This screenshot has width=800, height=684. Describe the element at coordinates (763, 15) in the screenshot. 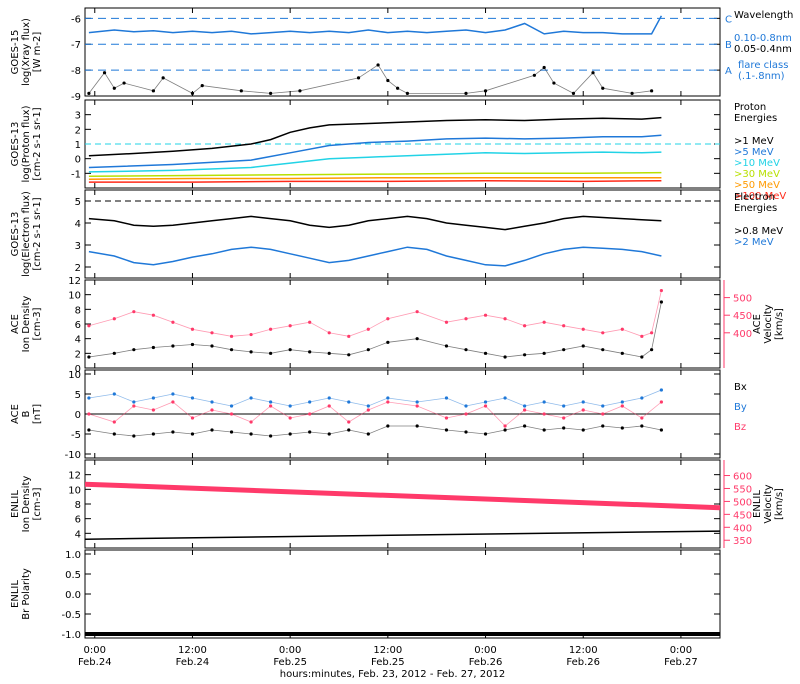

I see `legend-title: Wavelength` at that location.